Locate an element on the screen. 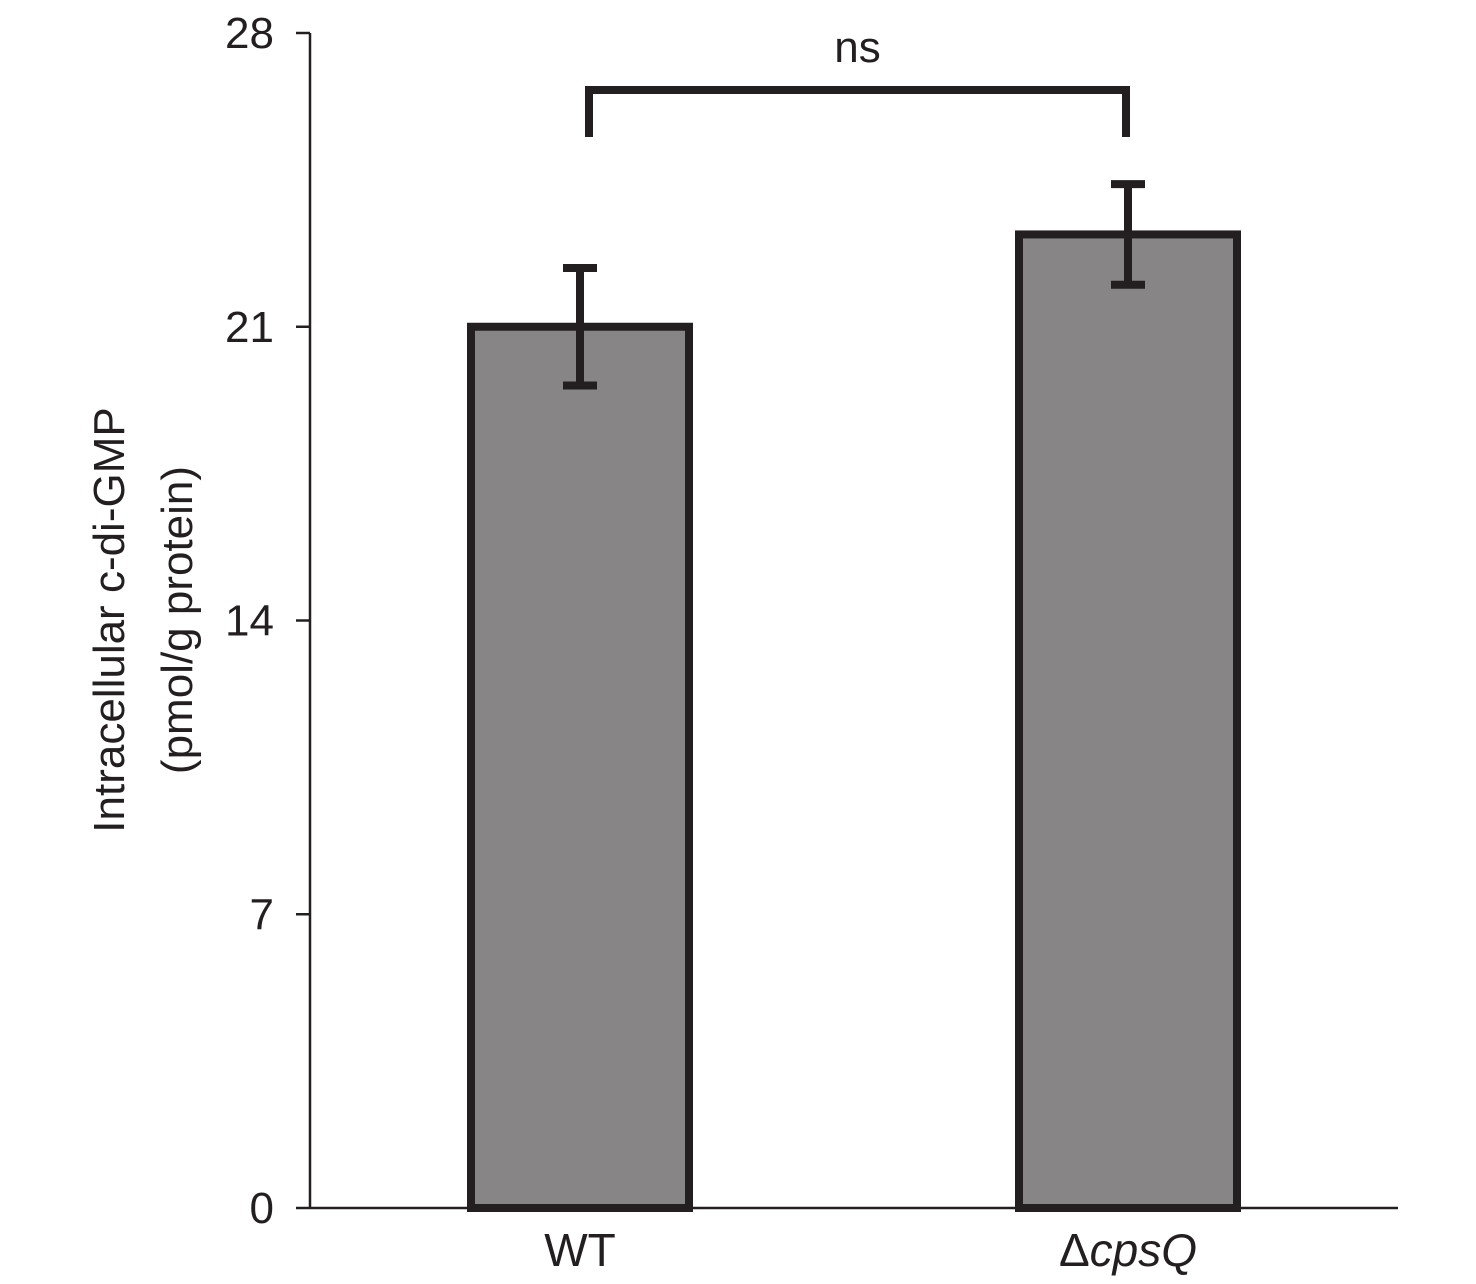 The height and width of the screenshot is (1284, 1476). y-axis-label-line: Intracellular c-di-GMP is located at coordinates (109, 619).